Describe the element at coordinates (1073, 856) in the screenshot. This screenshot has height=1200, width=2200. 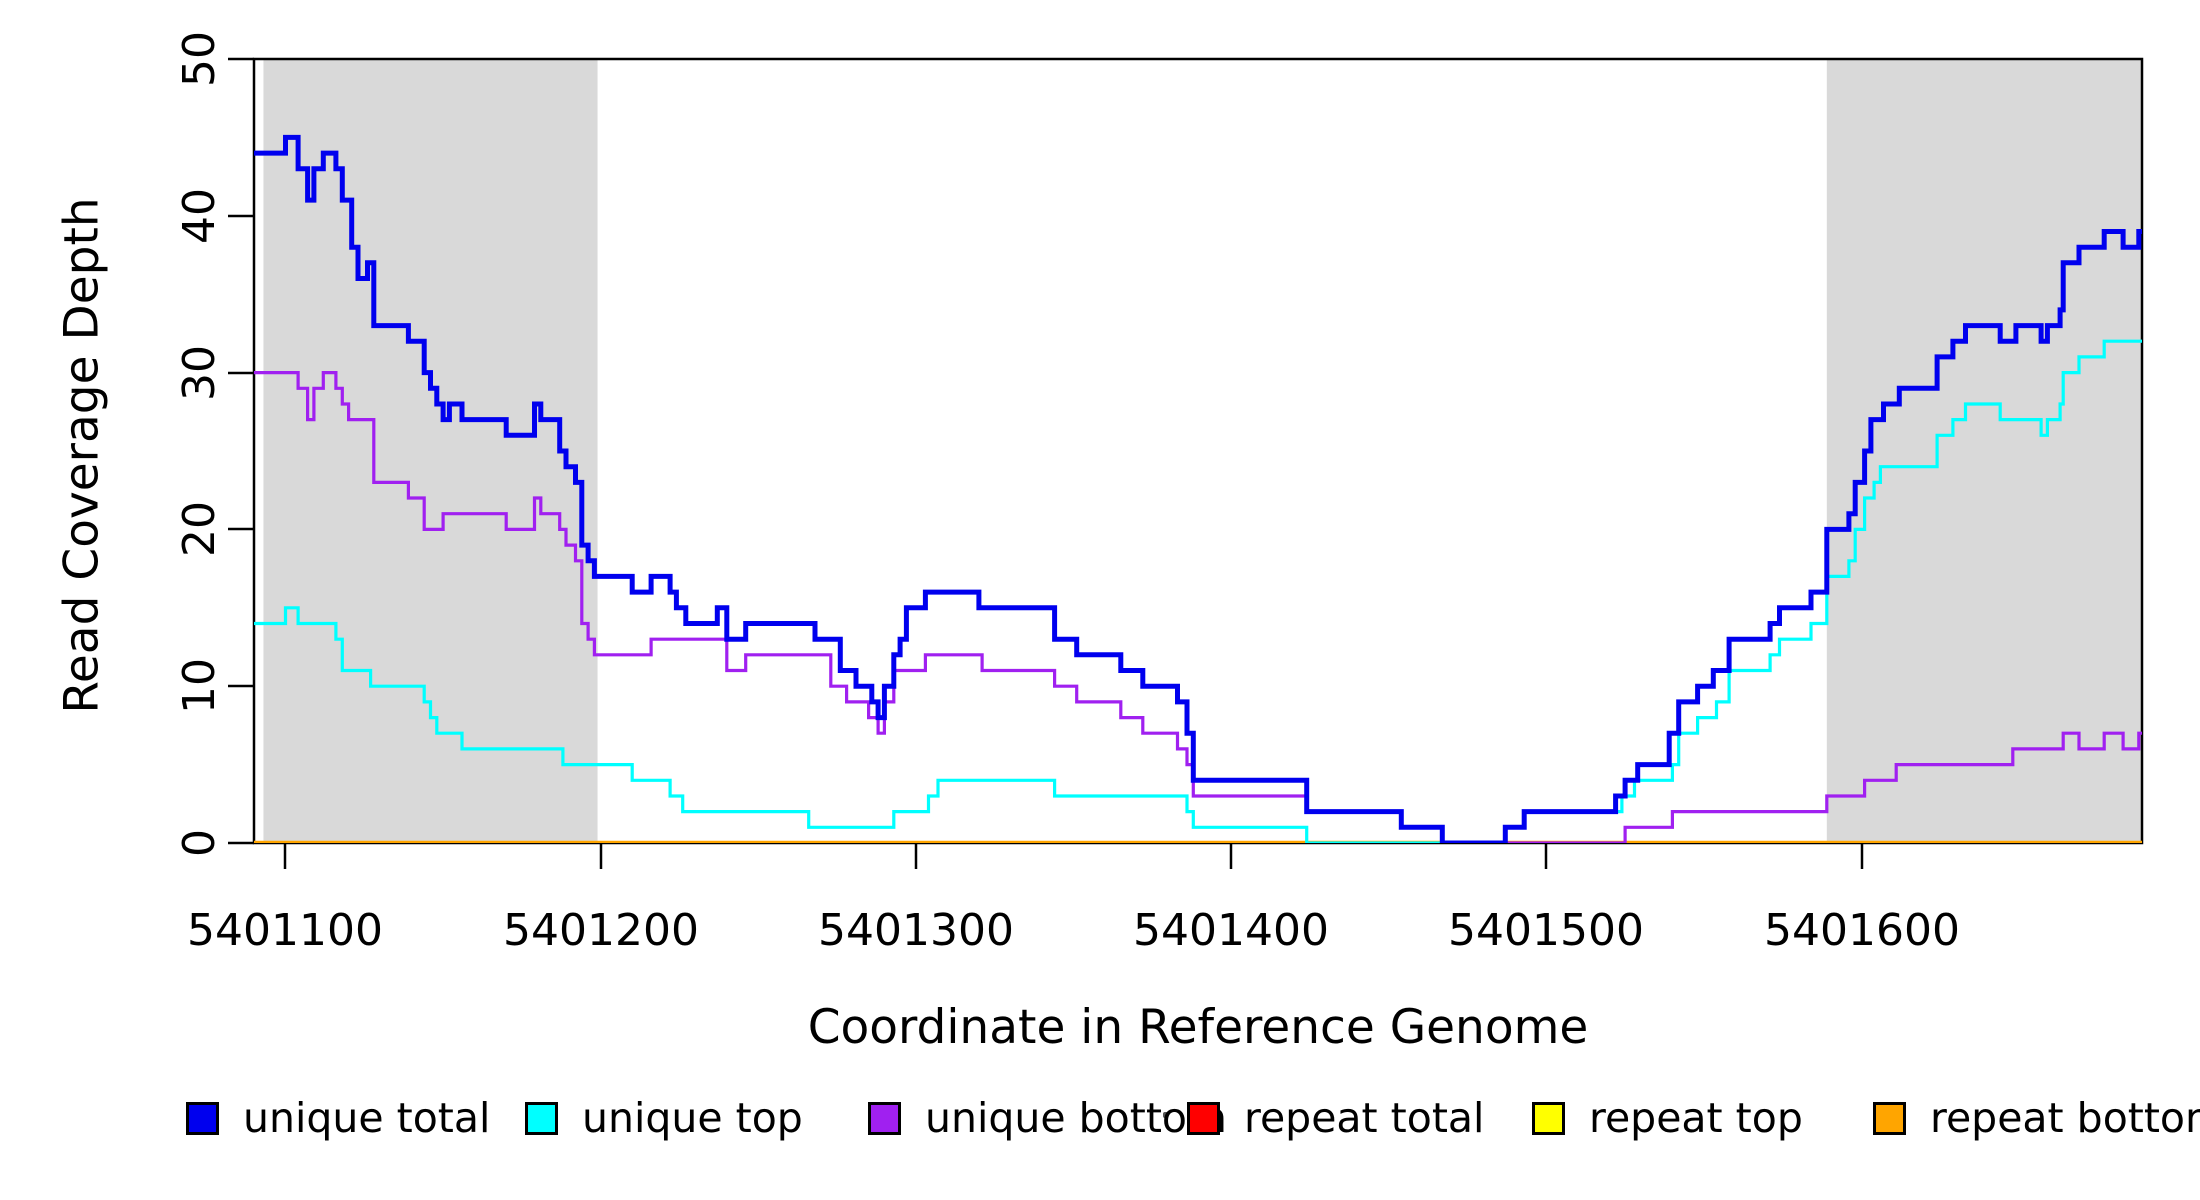
I see `x-axis` at that location.